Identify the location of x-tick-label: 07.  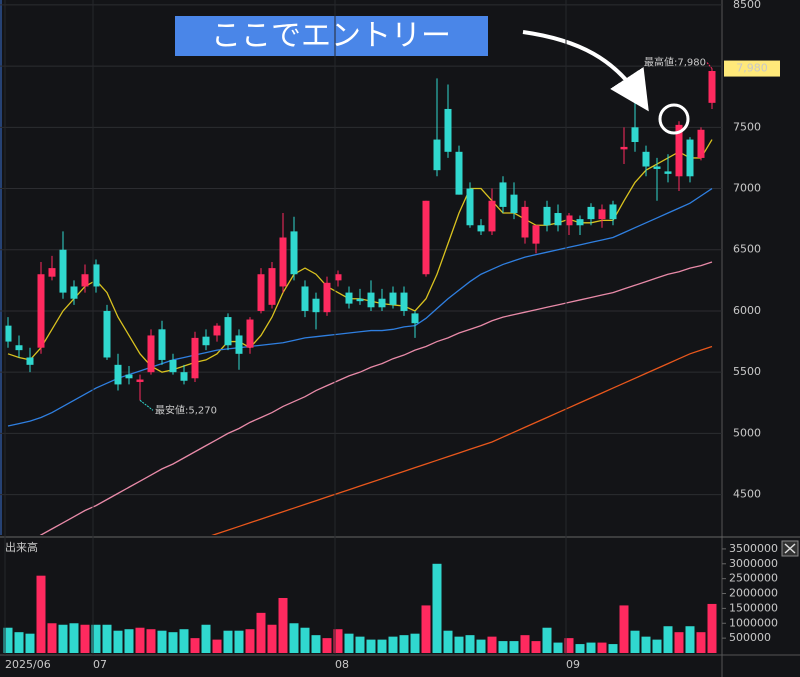
(100, 664).